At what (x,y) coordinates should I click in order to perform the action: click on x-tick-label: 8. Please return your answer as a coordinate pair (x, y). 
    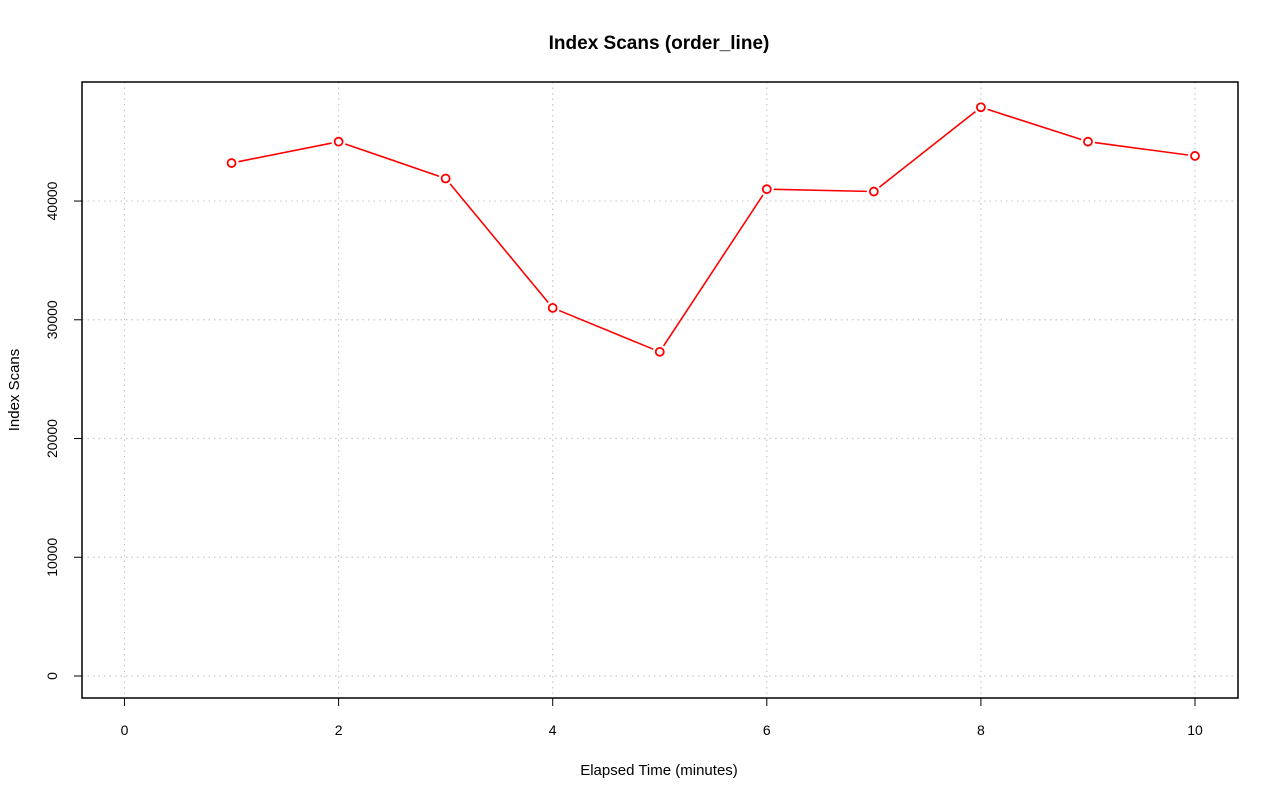
    Looking at the image, I should click on (981, 730).